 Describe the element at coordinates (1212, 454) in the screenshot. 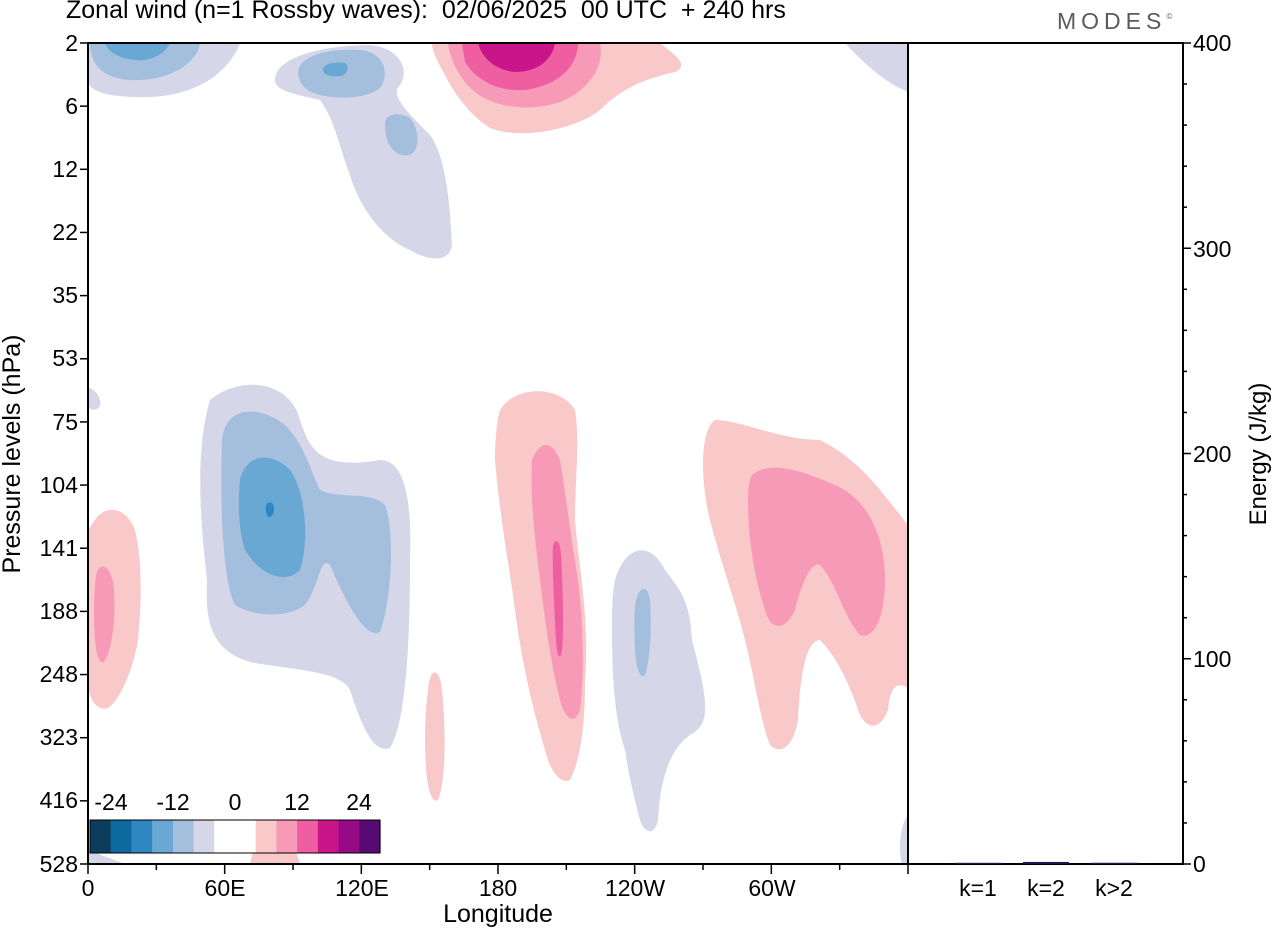

I see `energy-tick-200: 200` at that location.